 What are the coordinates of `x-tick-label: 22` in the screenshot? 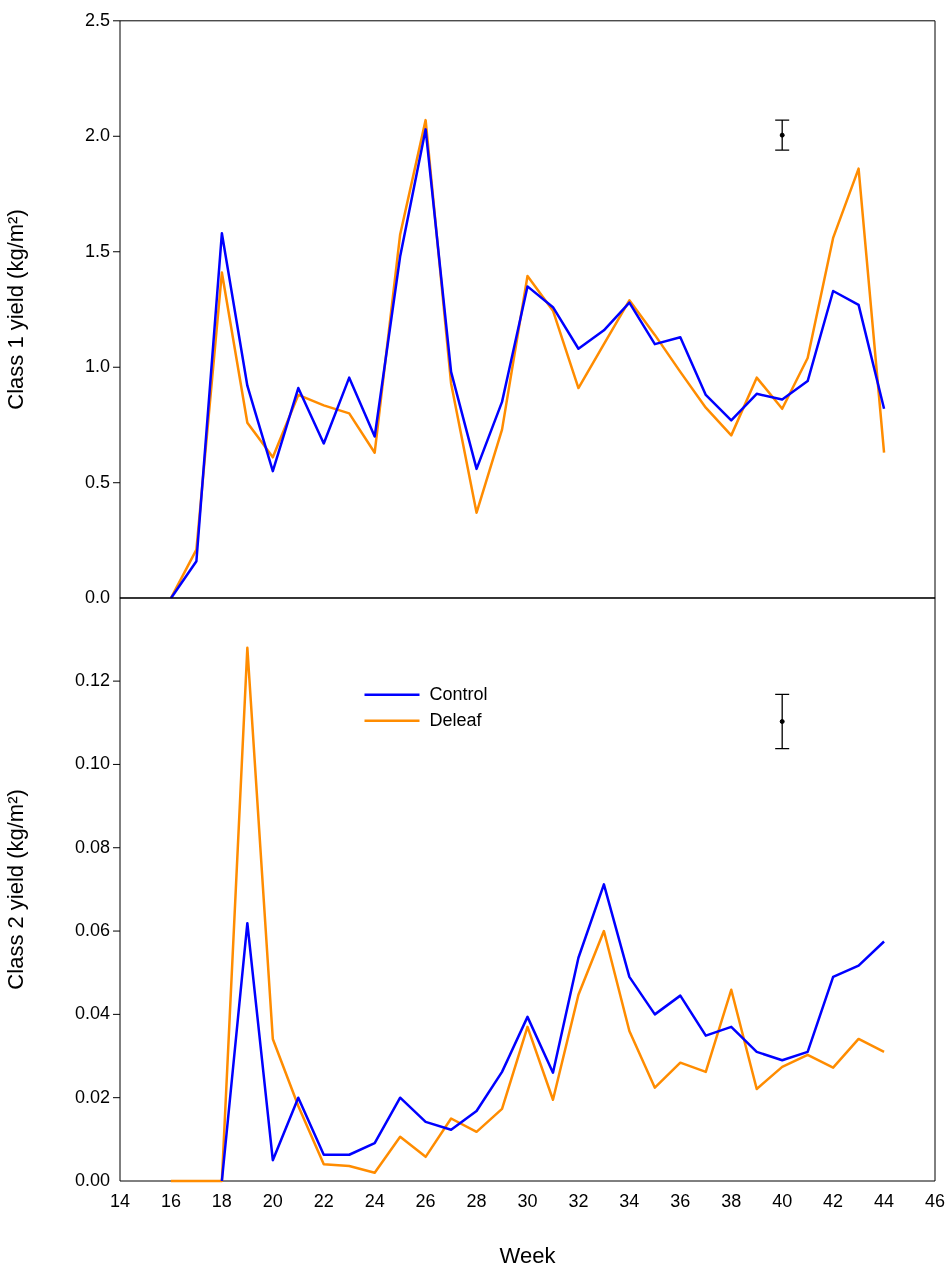 It's located at (323, 1200).